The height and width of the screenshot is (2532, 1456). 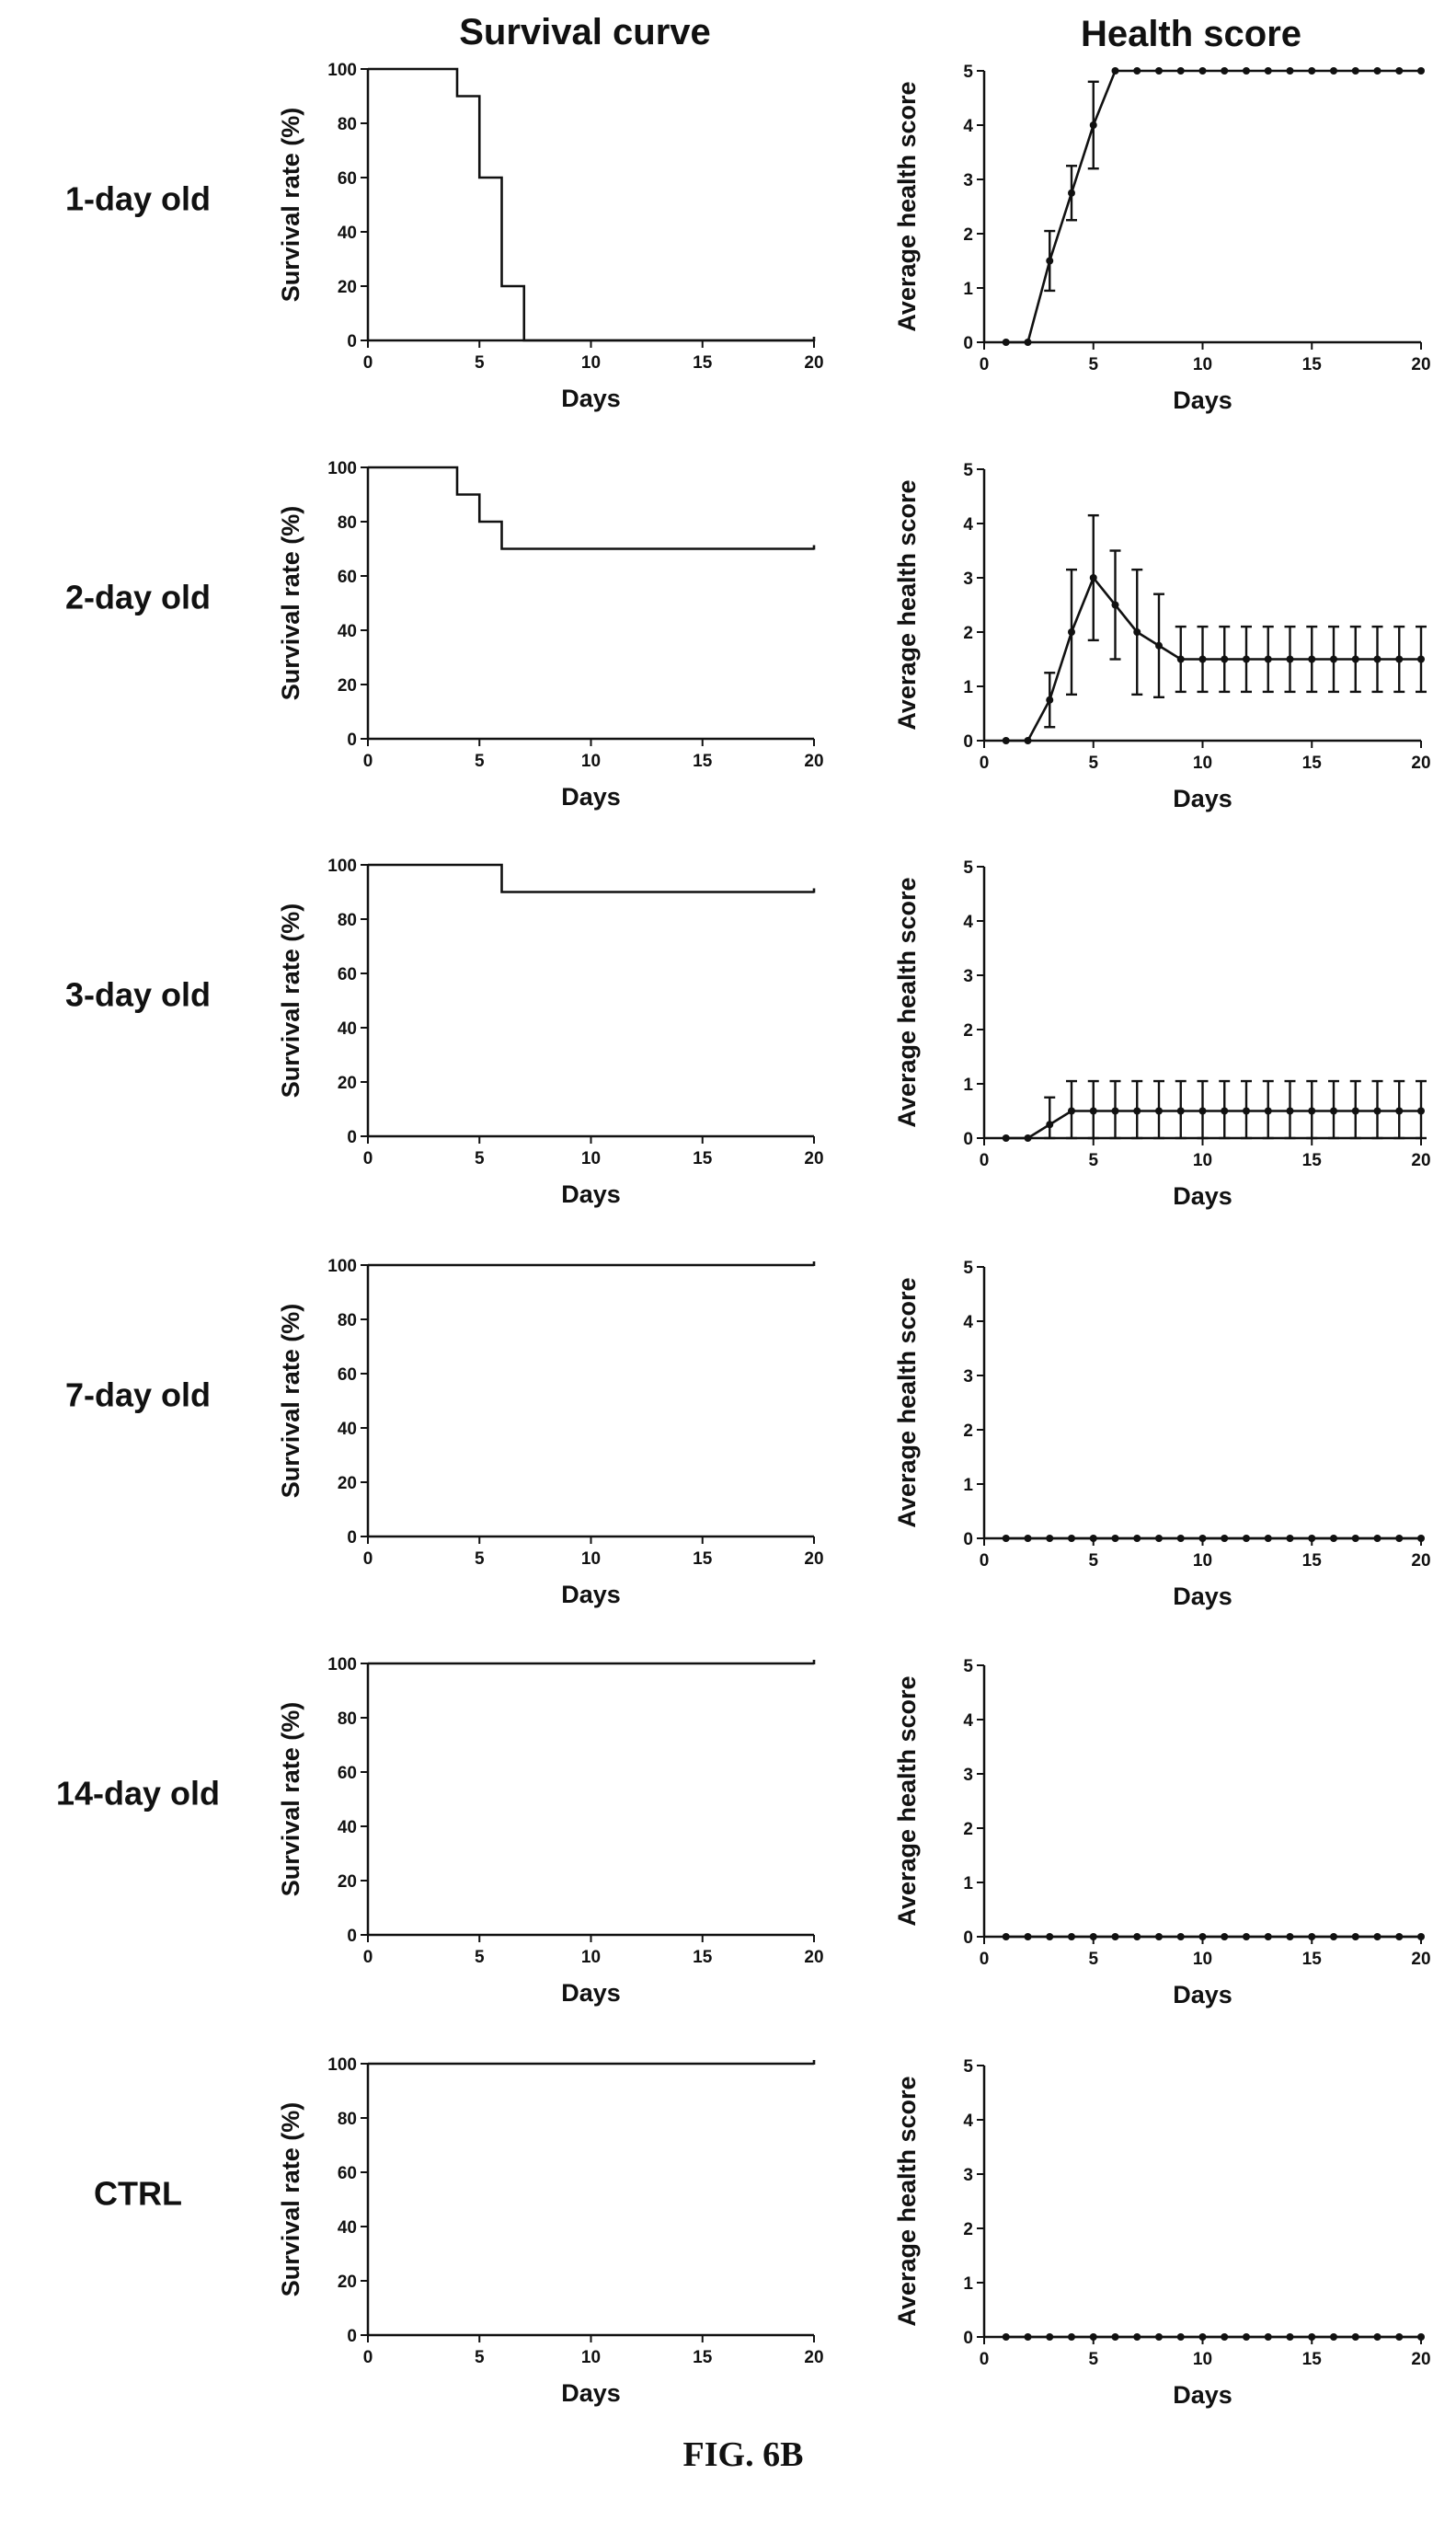 I want to click on y-tick-label: 4, so click(x=968, y=1322).